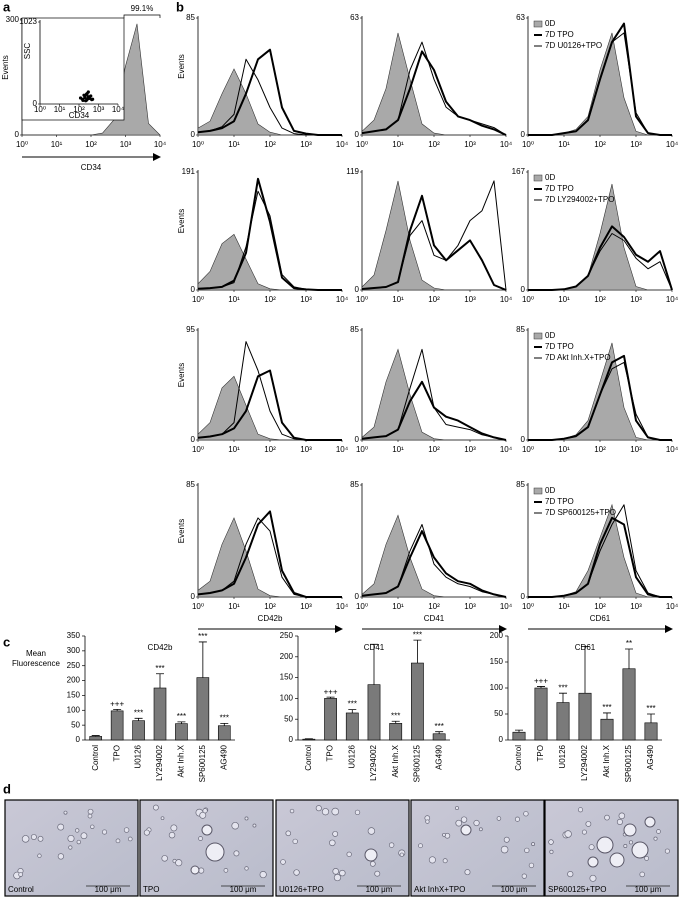 This screenshot has height=904, width=685. I want to click on x-tick-label: AG490, so click(650, 756).